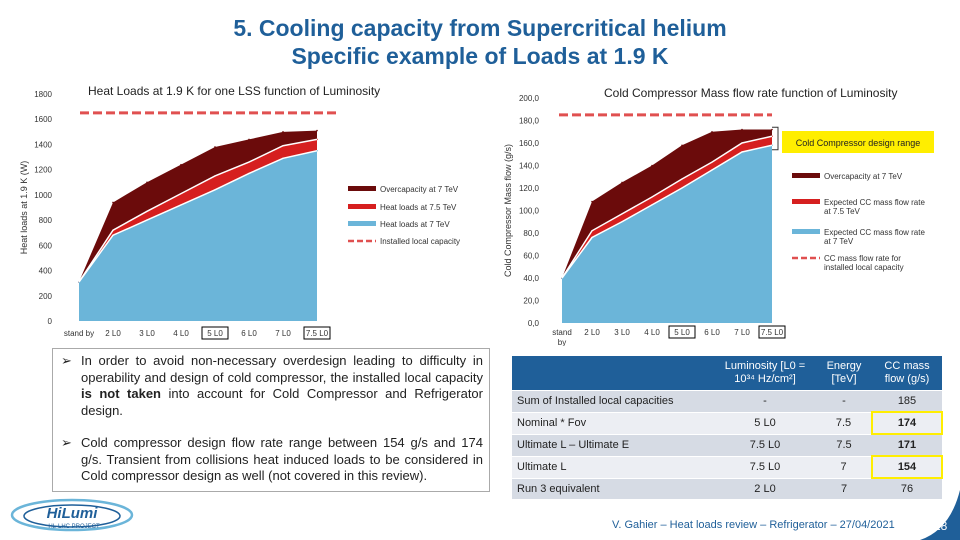  I want to click on bullet-bold-text: is not taken, so click(121, 393).